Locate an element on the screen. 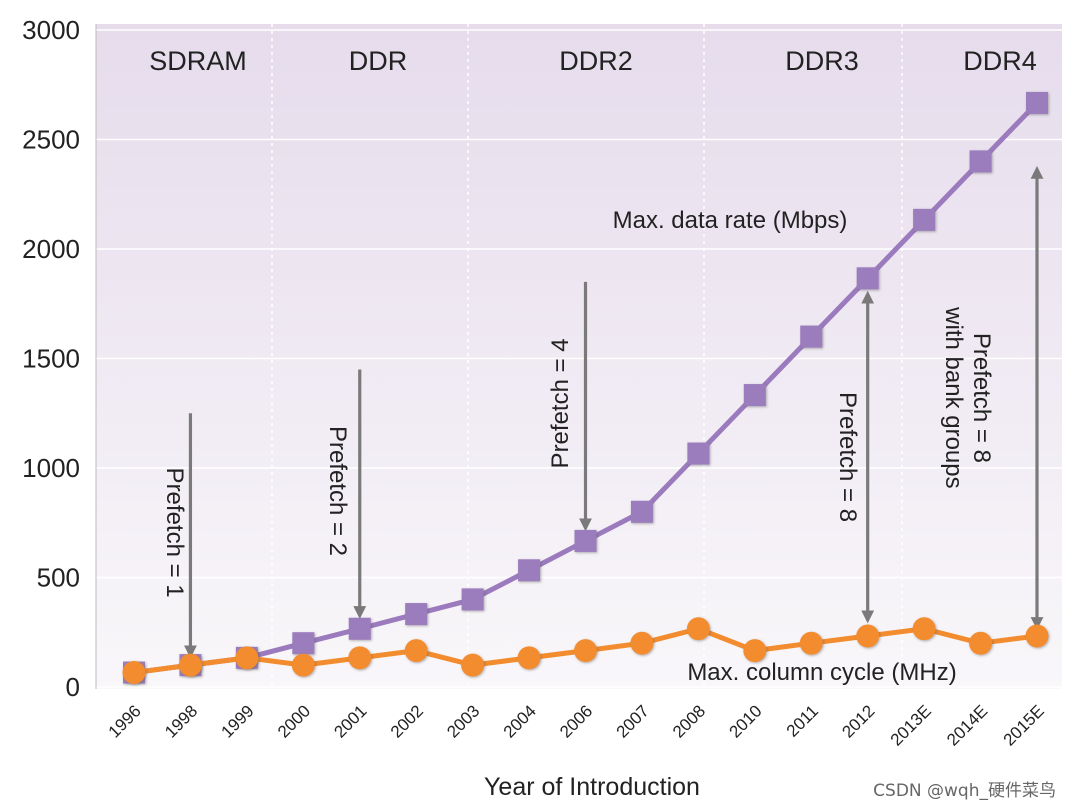  x-tick-label: 2008 is located at coordinates (689, 721).